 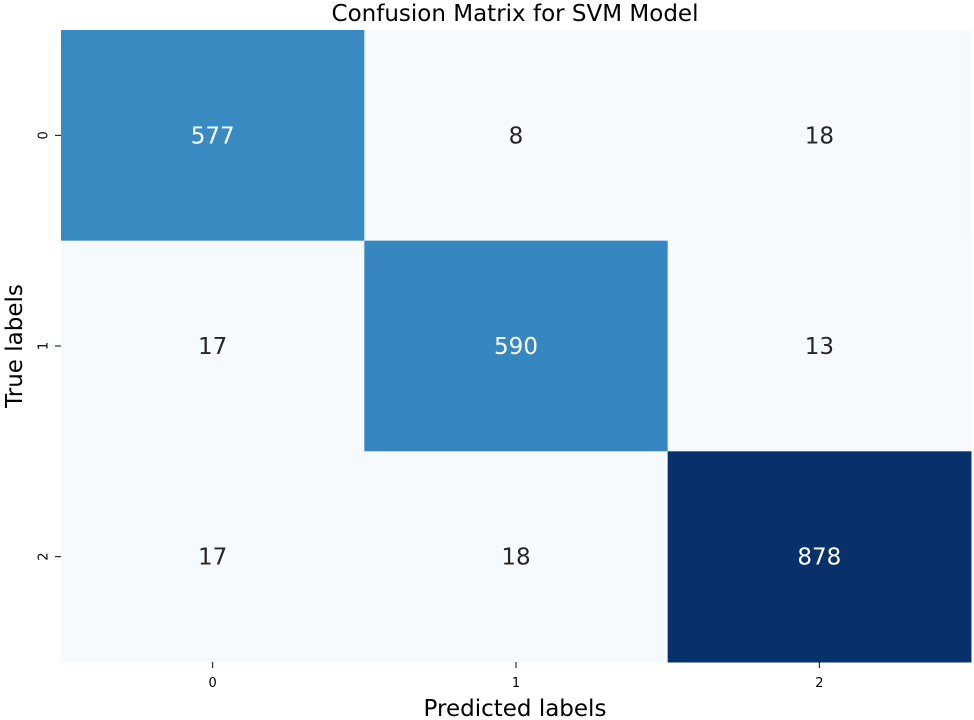 I want to click on y-tick-label-2: 2, so click(x=44, y=557).